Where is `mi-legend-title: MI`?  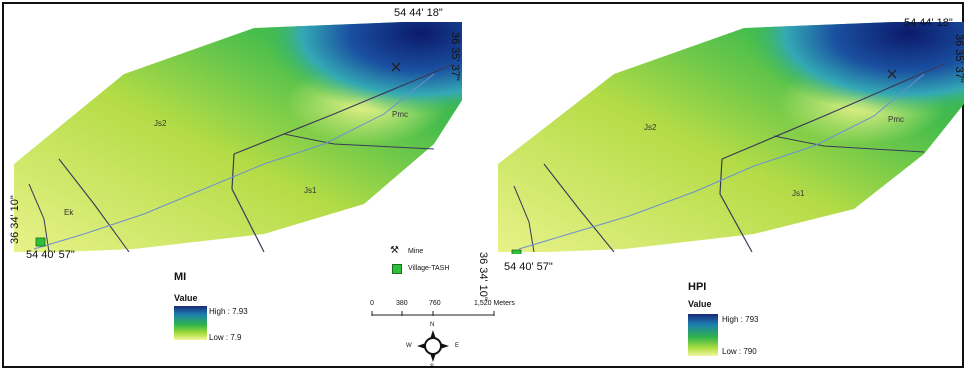 mi-legend-title: MI is located at coordinates (180, 277).